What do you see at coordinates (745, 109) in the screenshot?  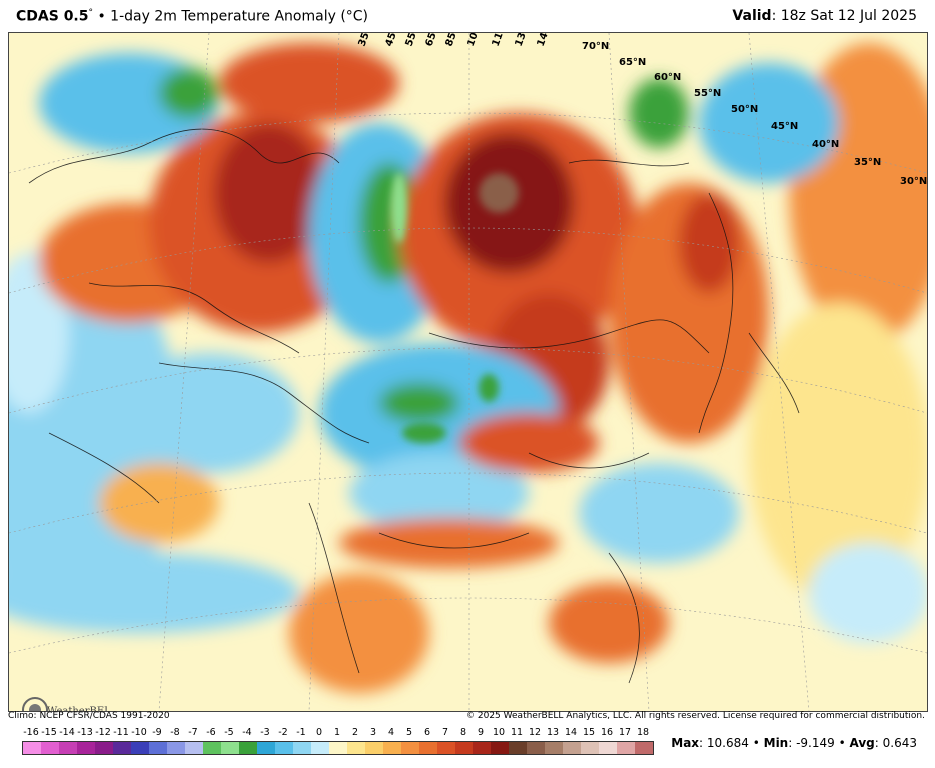 I see `lat-label: 50°N` at bounding box center [745, 109].